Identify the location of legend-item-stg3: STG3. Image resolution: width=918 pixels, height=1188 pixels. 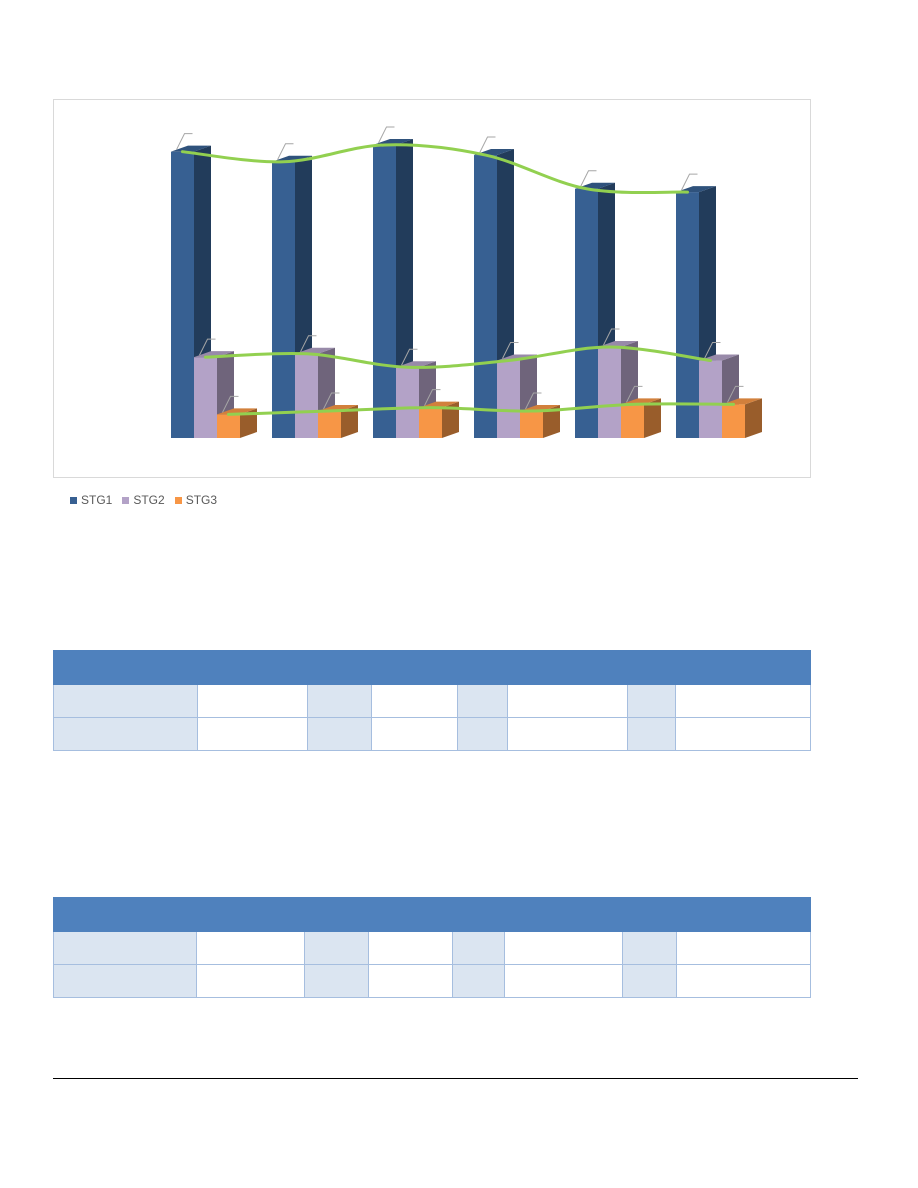
(195, 500).